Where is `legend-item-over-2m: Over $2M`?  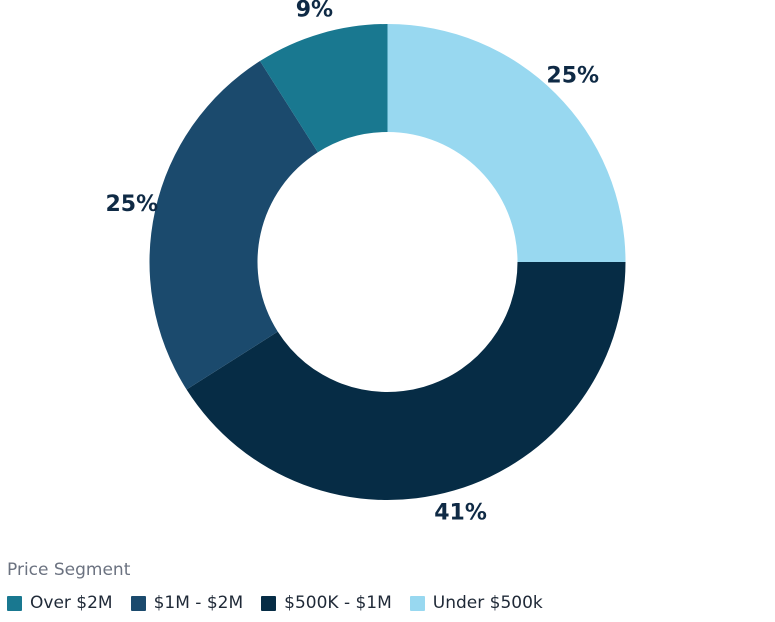
legend-item-over-2m: Over $2M is located at coordinates (60, 603).